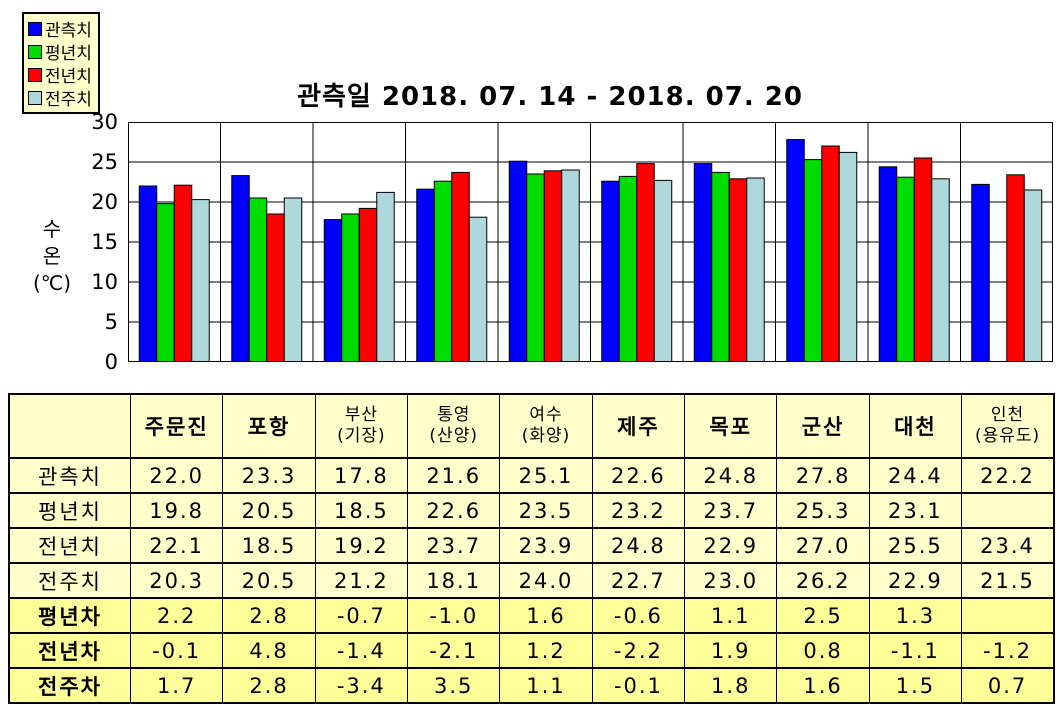 This screenshot has height=726, width=1061. Describe the element at coordinates (69, 510) in the screenshot. I see `row-label: 평년치` at that location.